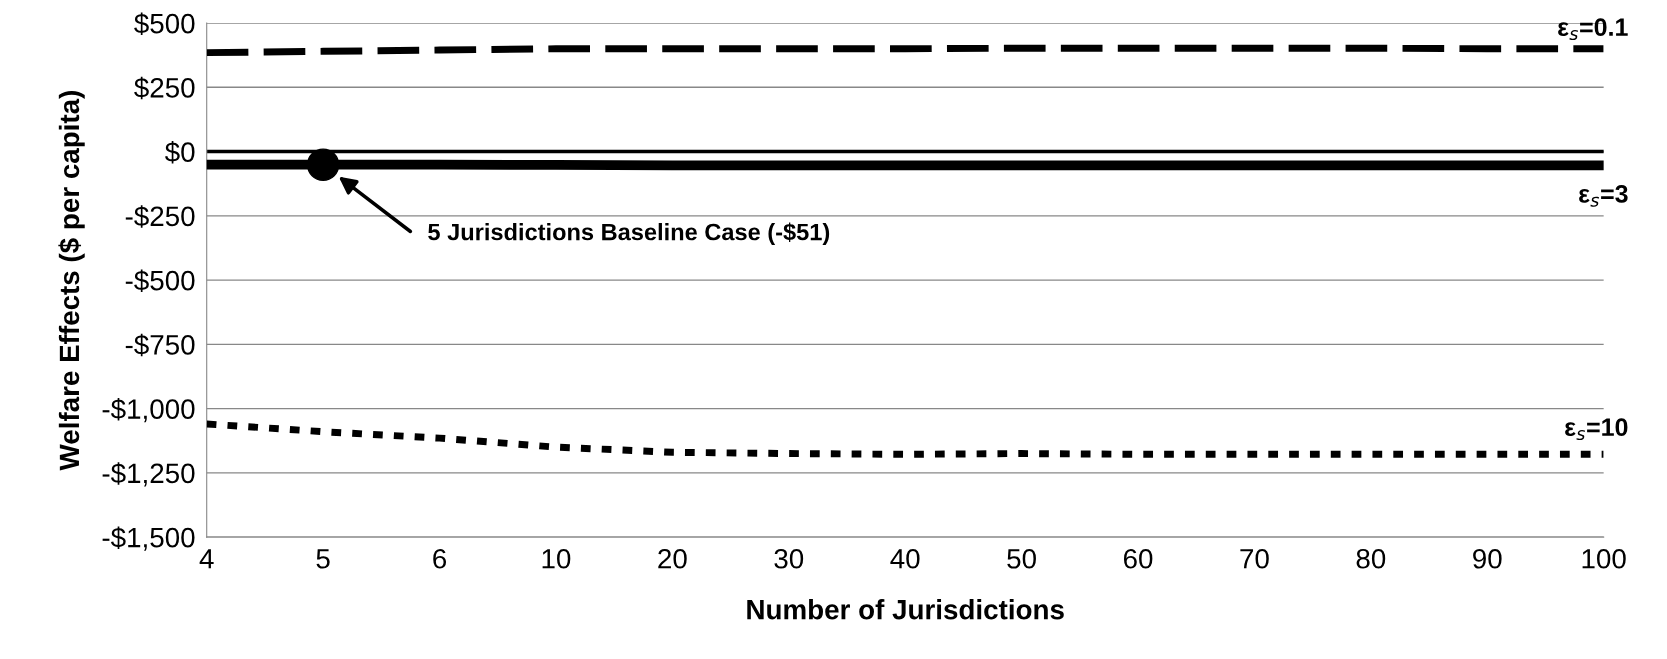 The width and height of the screenshot is (1667, 659). Describe the element at coordinates (160, 281) in the screenshot. I see `y-tick-label: -$500` at that location.